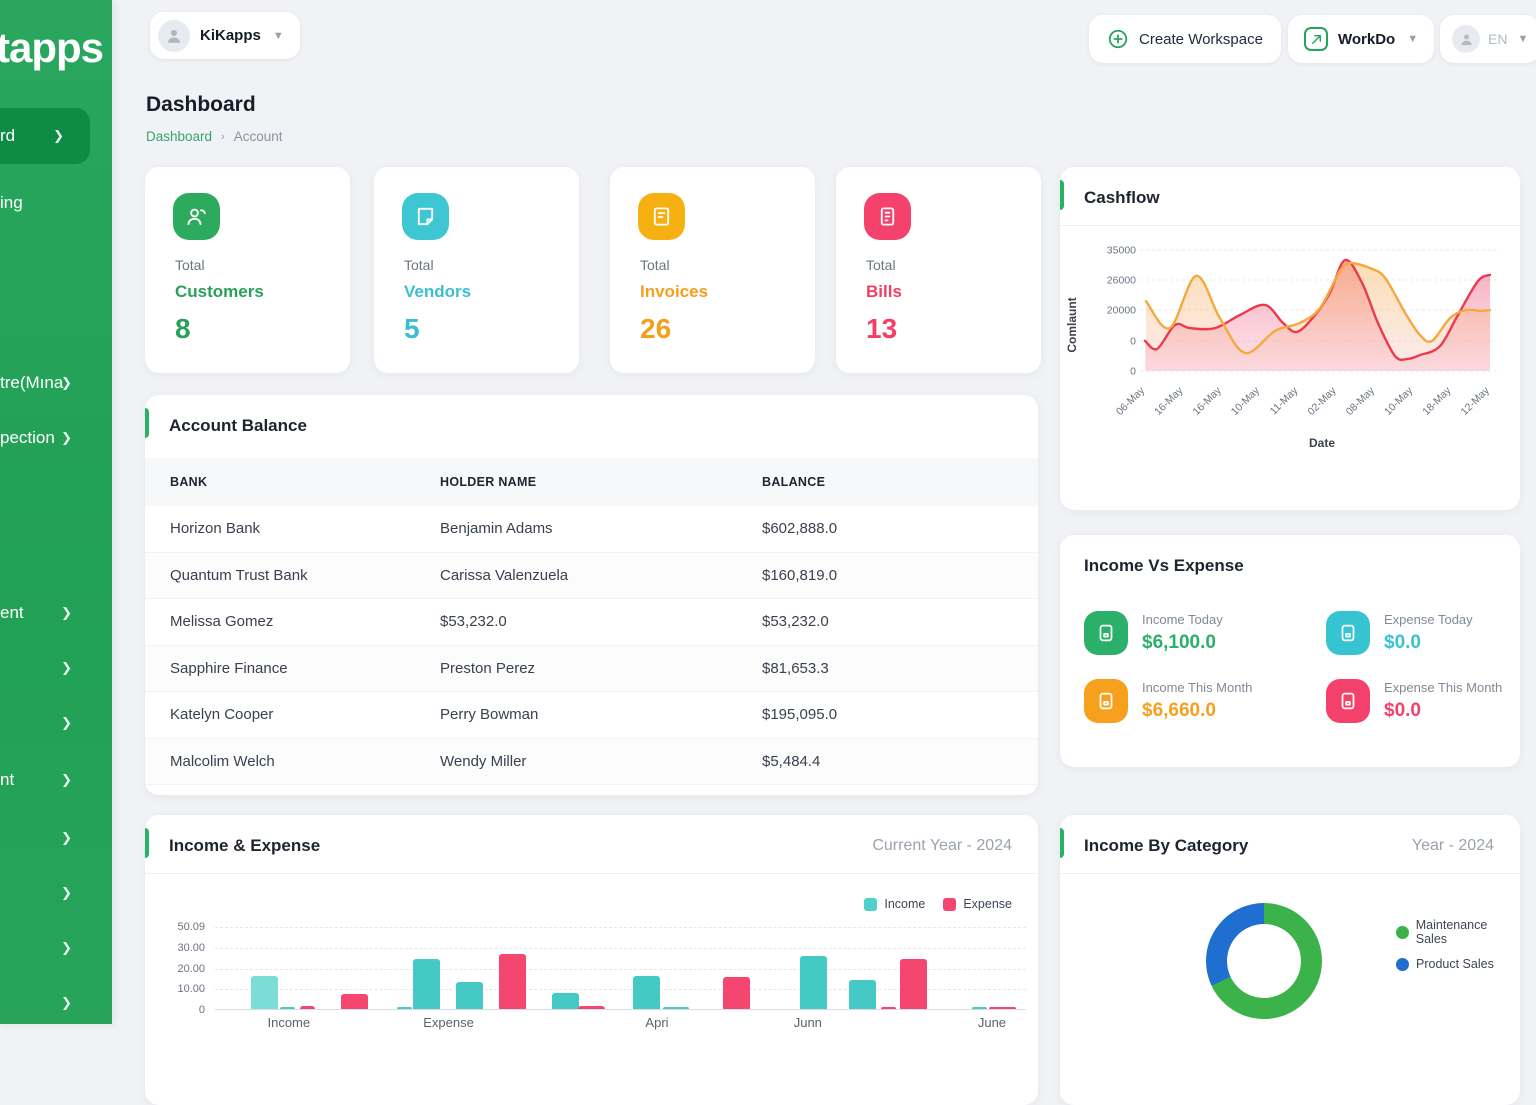 Image resolution: width=1536 pixels, height=1105 pixels. I want to click on legend-dot-icon, so click(1402, 964).